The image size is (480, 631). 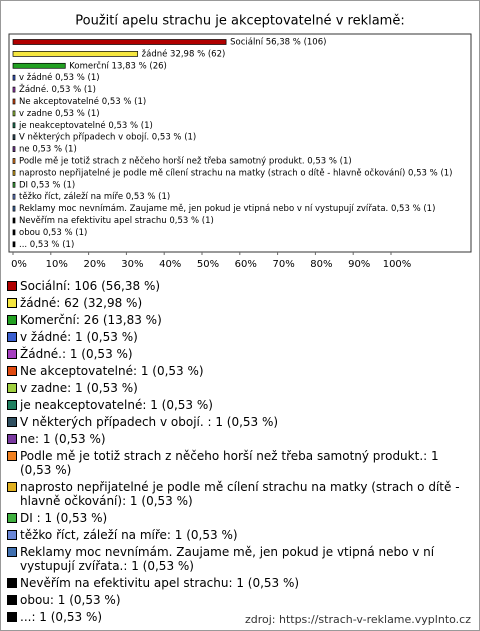 What do you see at coordinates (91, 320) in the screenshot?
I see `legend-label: Komerční: 26 (13,83 %)` at bounding box center [91, 320].